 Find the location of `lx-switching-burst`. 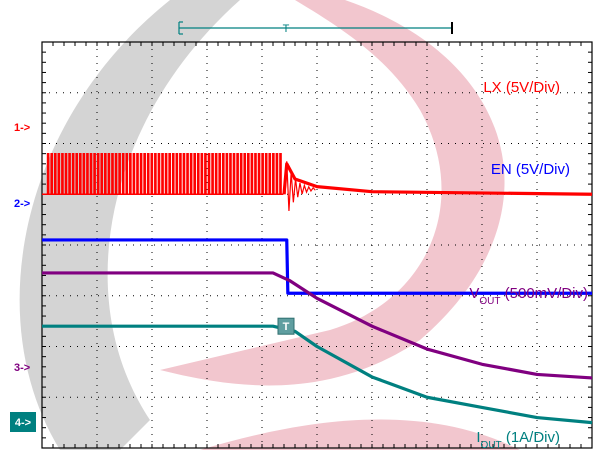

lx-switching-burst is located at coordinates (163, 173).